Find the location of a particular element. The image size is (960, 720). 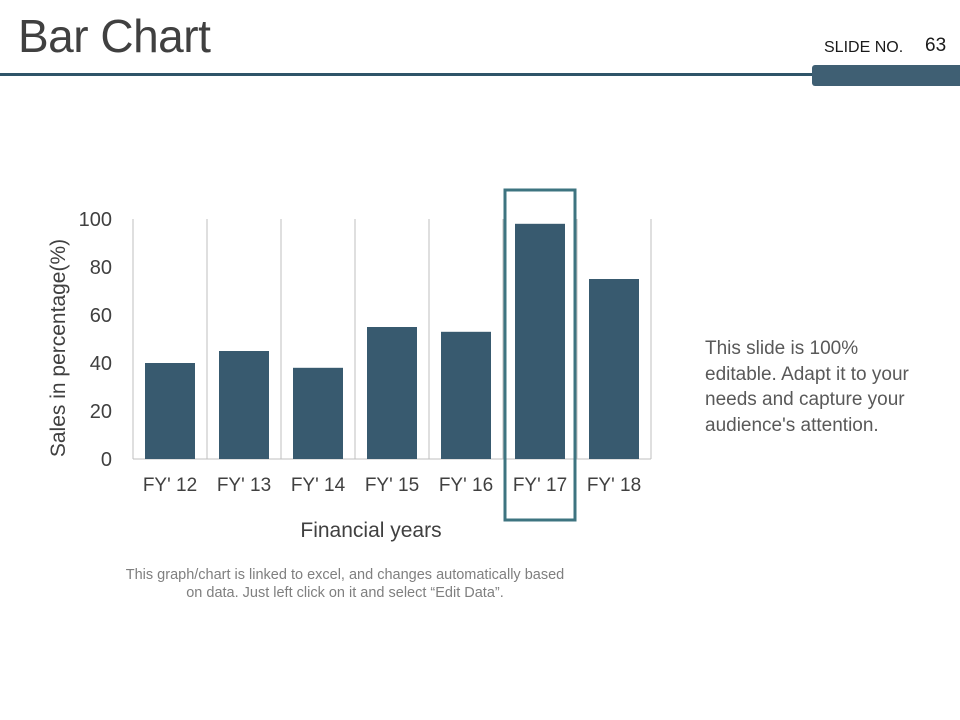

x-tick-label: FY' 15 is located at coordinates (392, 485).